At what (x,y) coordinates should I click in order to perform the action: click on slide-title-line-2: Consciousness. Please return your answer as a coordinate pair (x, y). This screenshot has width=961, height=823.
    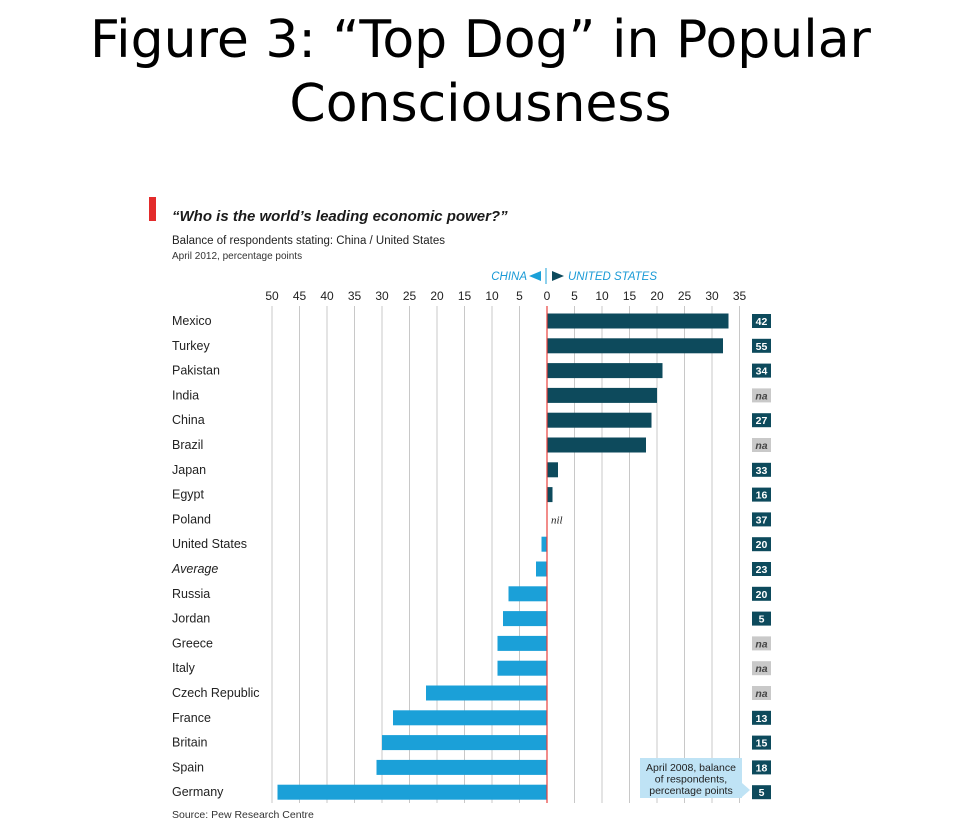
    Looking at the image, I should click on (480, 104).